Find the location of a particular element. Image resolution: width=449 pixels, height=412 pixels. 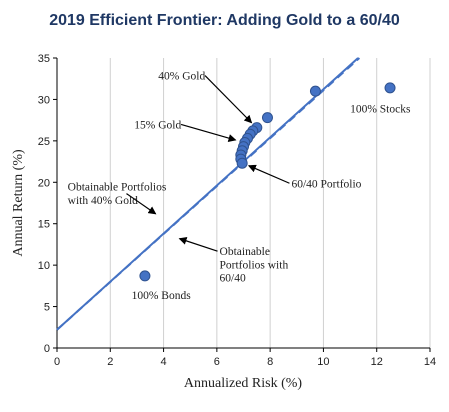

y-tick-label: 25 is located at coordinates (44, 142).